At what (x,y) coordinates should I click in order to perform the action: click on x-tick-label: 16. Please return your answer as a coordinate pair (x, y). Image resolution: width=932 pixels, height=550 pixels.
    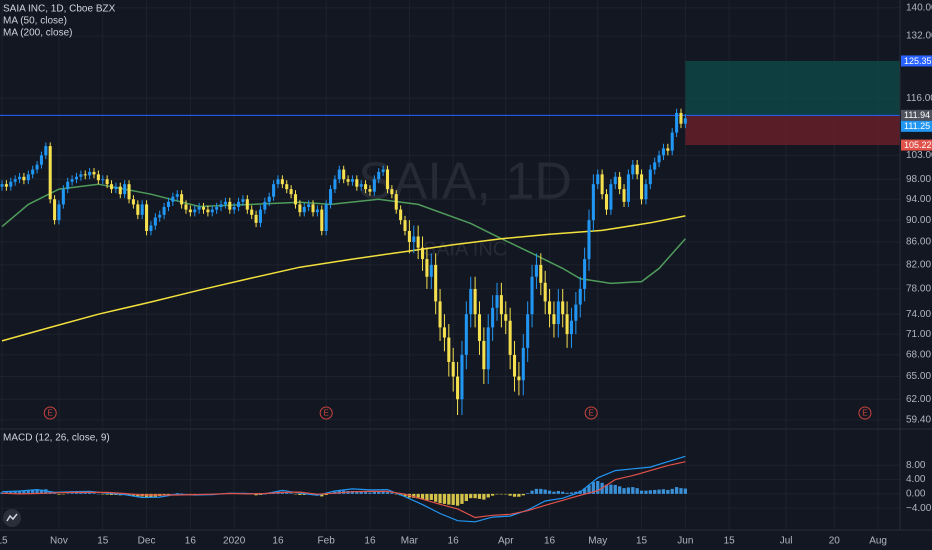
    Looking at the image, I should click on (454, 541).